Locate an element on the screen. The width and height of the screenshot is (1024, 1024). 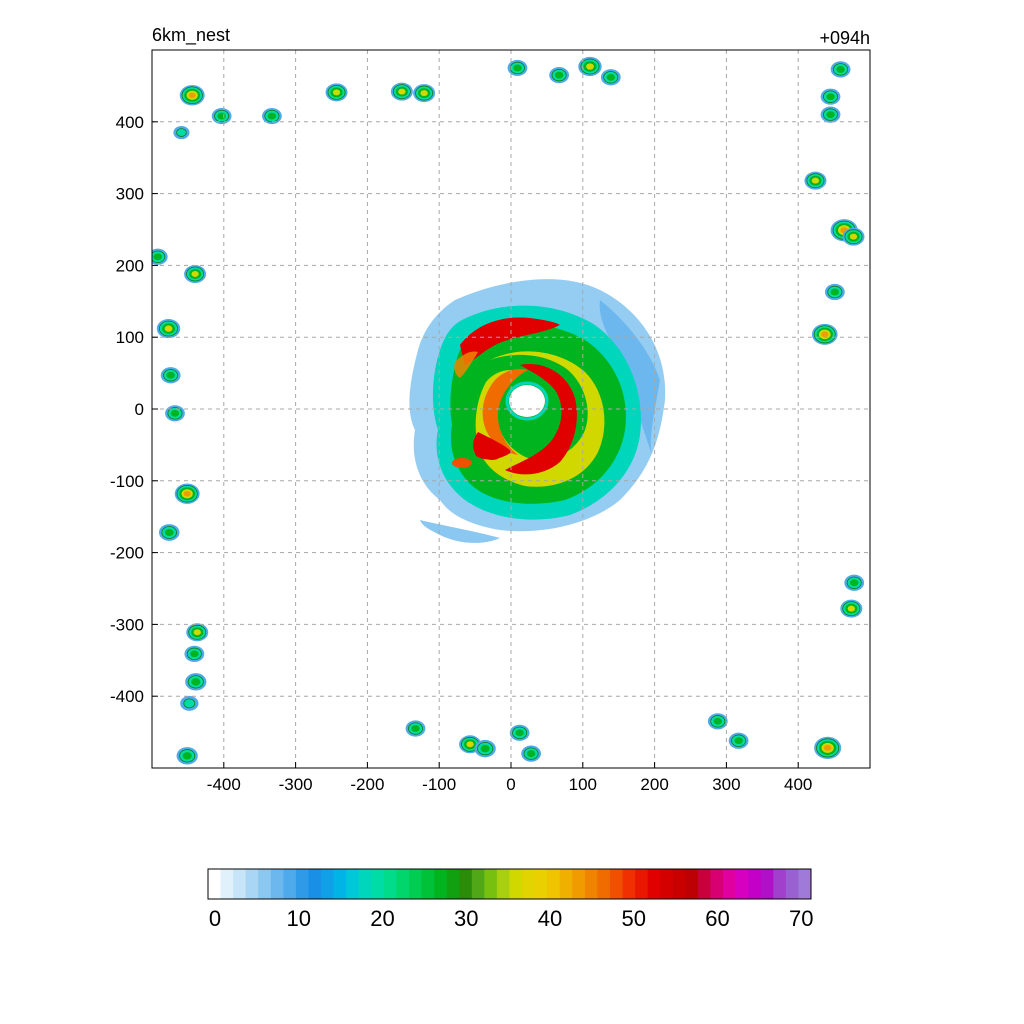
storm-system is located at coordinates (537, 411).